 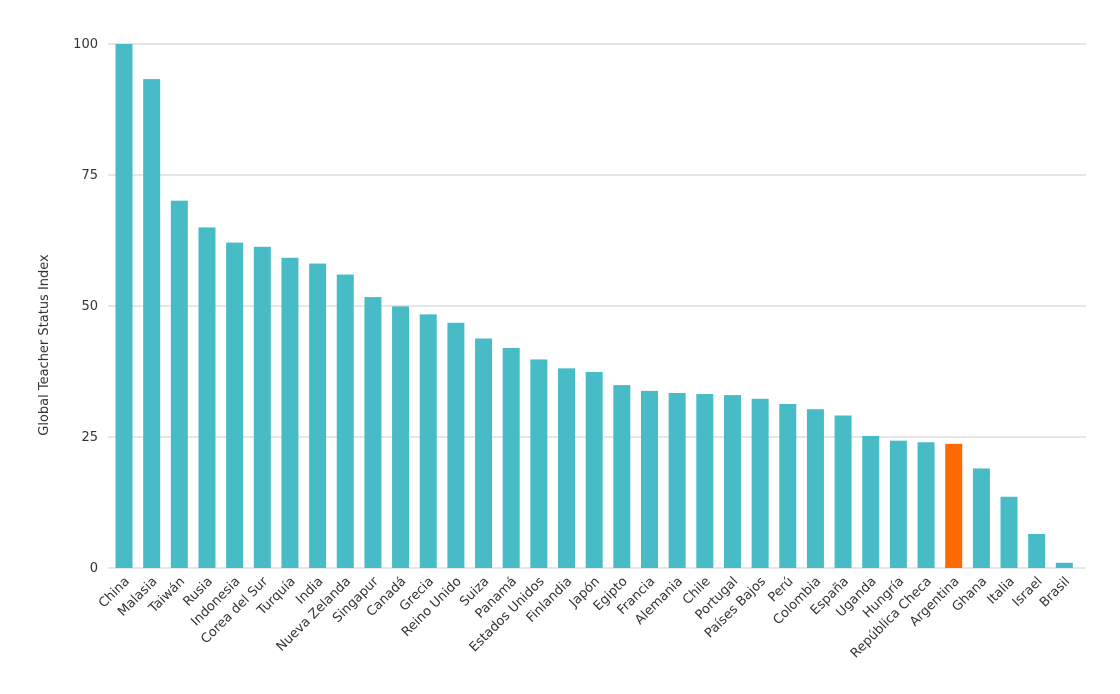 What do you see at coordinates (44, 345) in the screenshot?
I see `y-axis-title: Global Teacher Status Index` at bounding box center [44, 345].